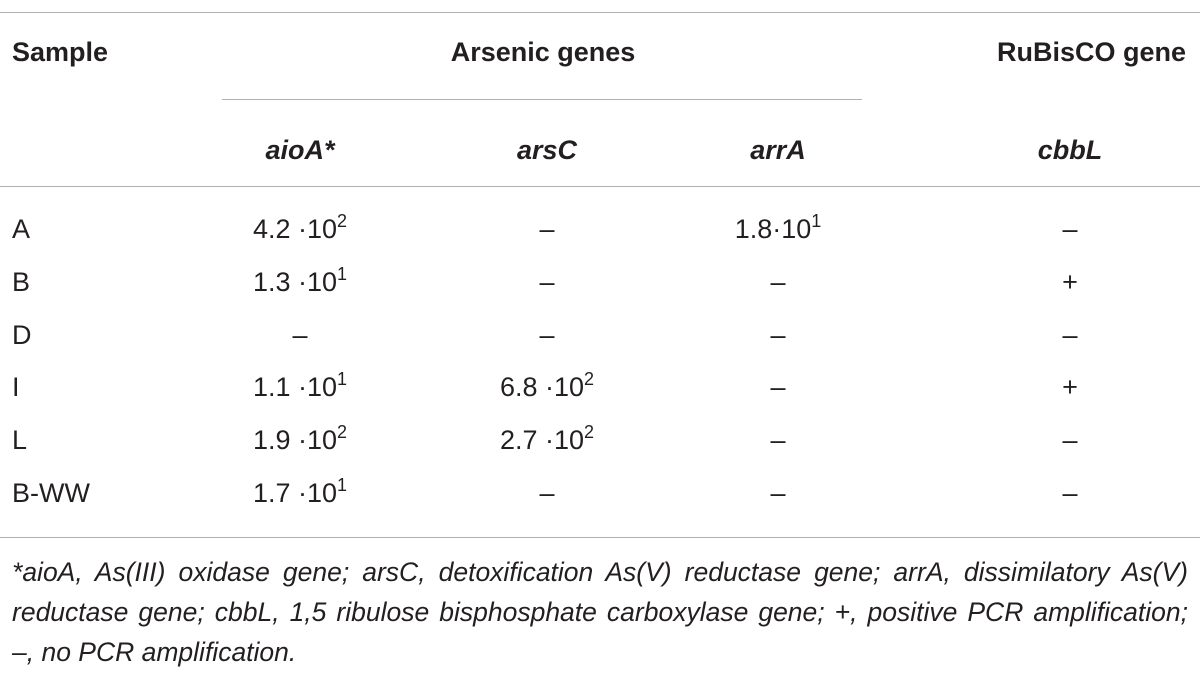  I want to click on table-cell: 1.9 ·10², so click(300, 439).